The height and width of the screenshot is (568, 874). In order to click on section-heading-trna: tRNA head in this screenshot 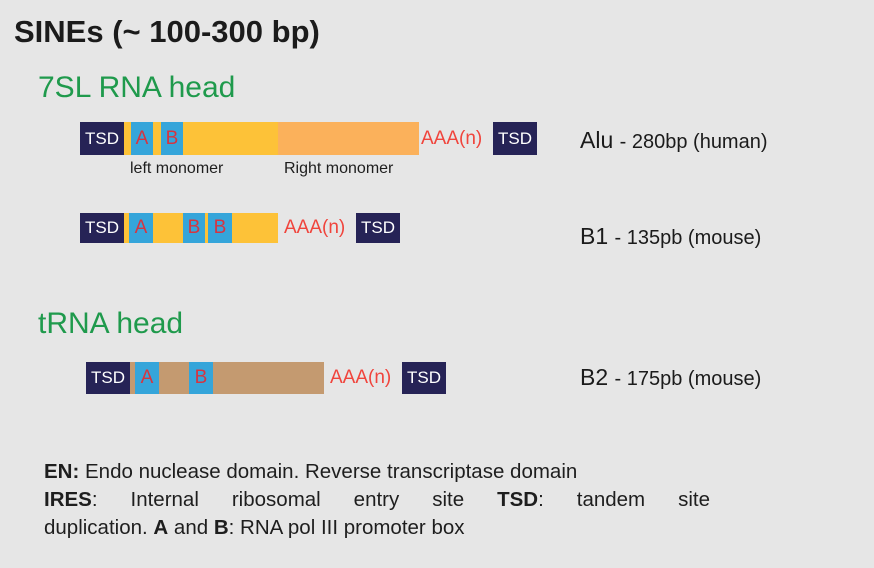, I will do `click(111, 323)`.